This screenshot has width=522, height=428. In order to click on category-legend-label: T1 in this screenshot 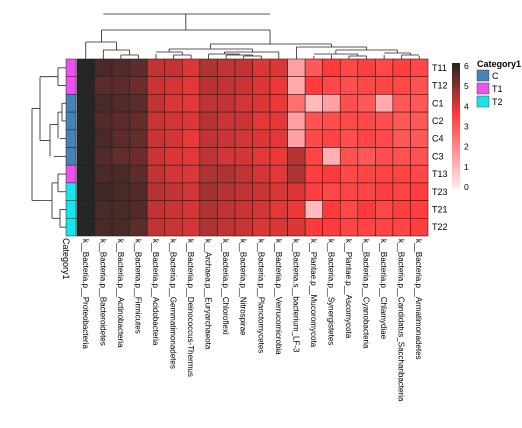, I will do `click(497, 89)`.